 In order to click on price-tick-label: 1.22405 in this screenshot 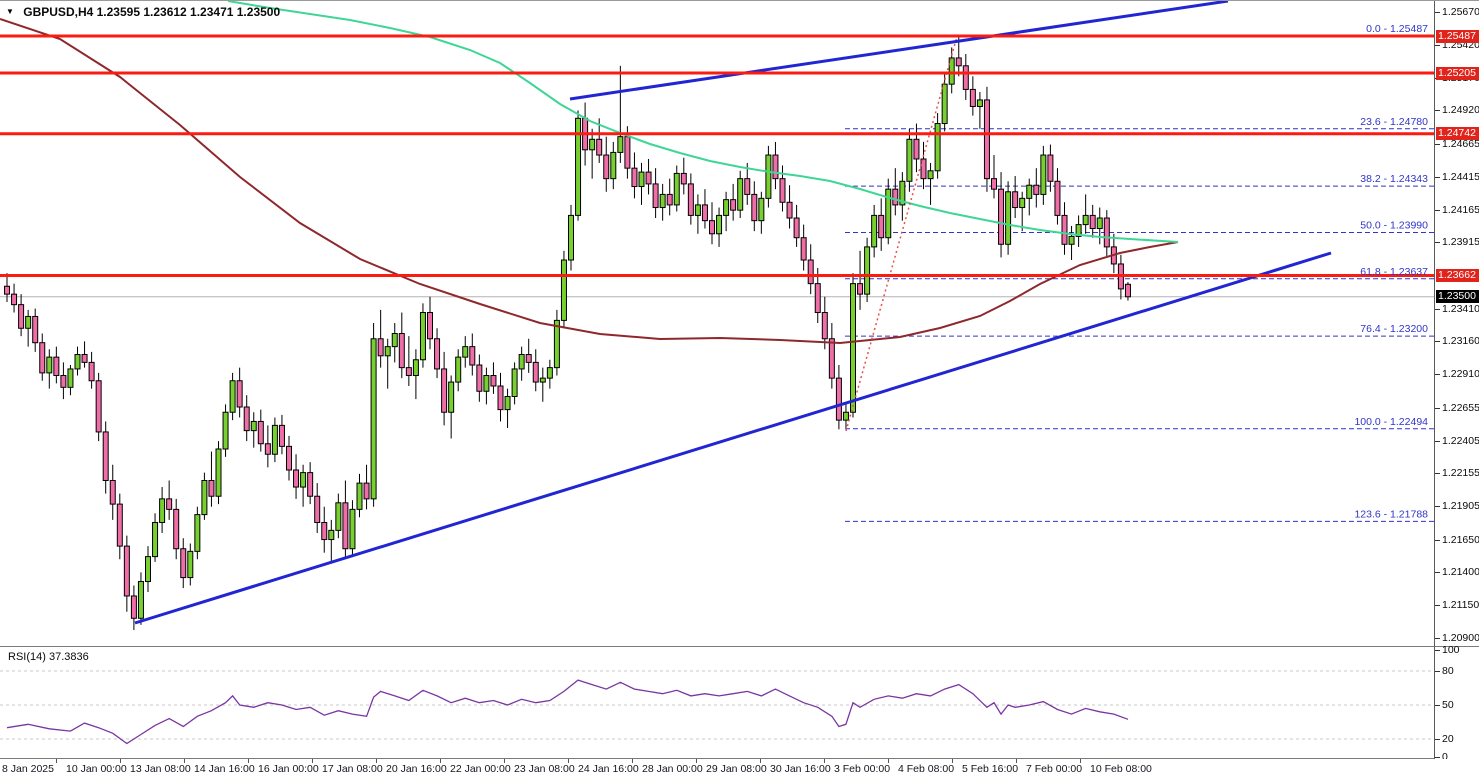, I will do `click(1460, 440)`.